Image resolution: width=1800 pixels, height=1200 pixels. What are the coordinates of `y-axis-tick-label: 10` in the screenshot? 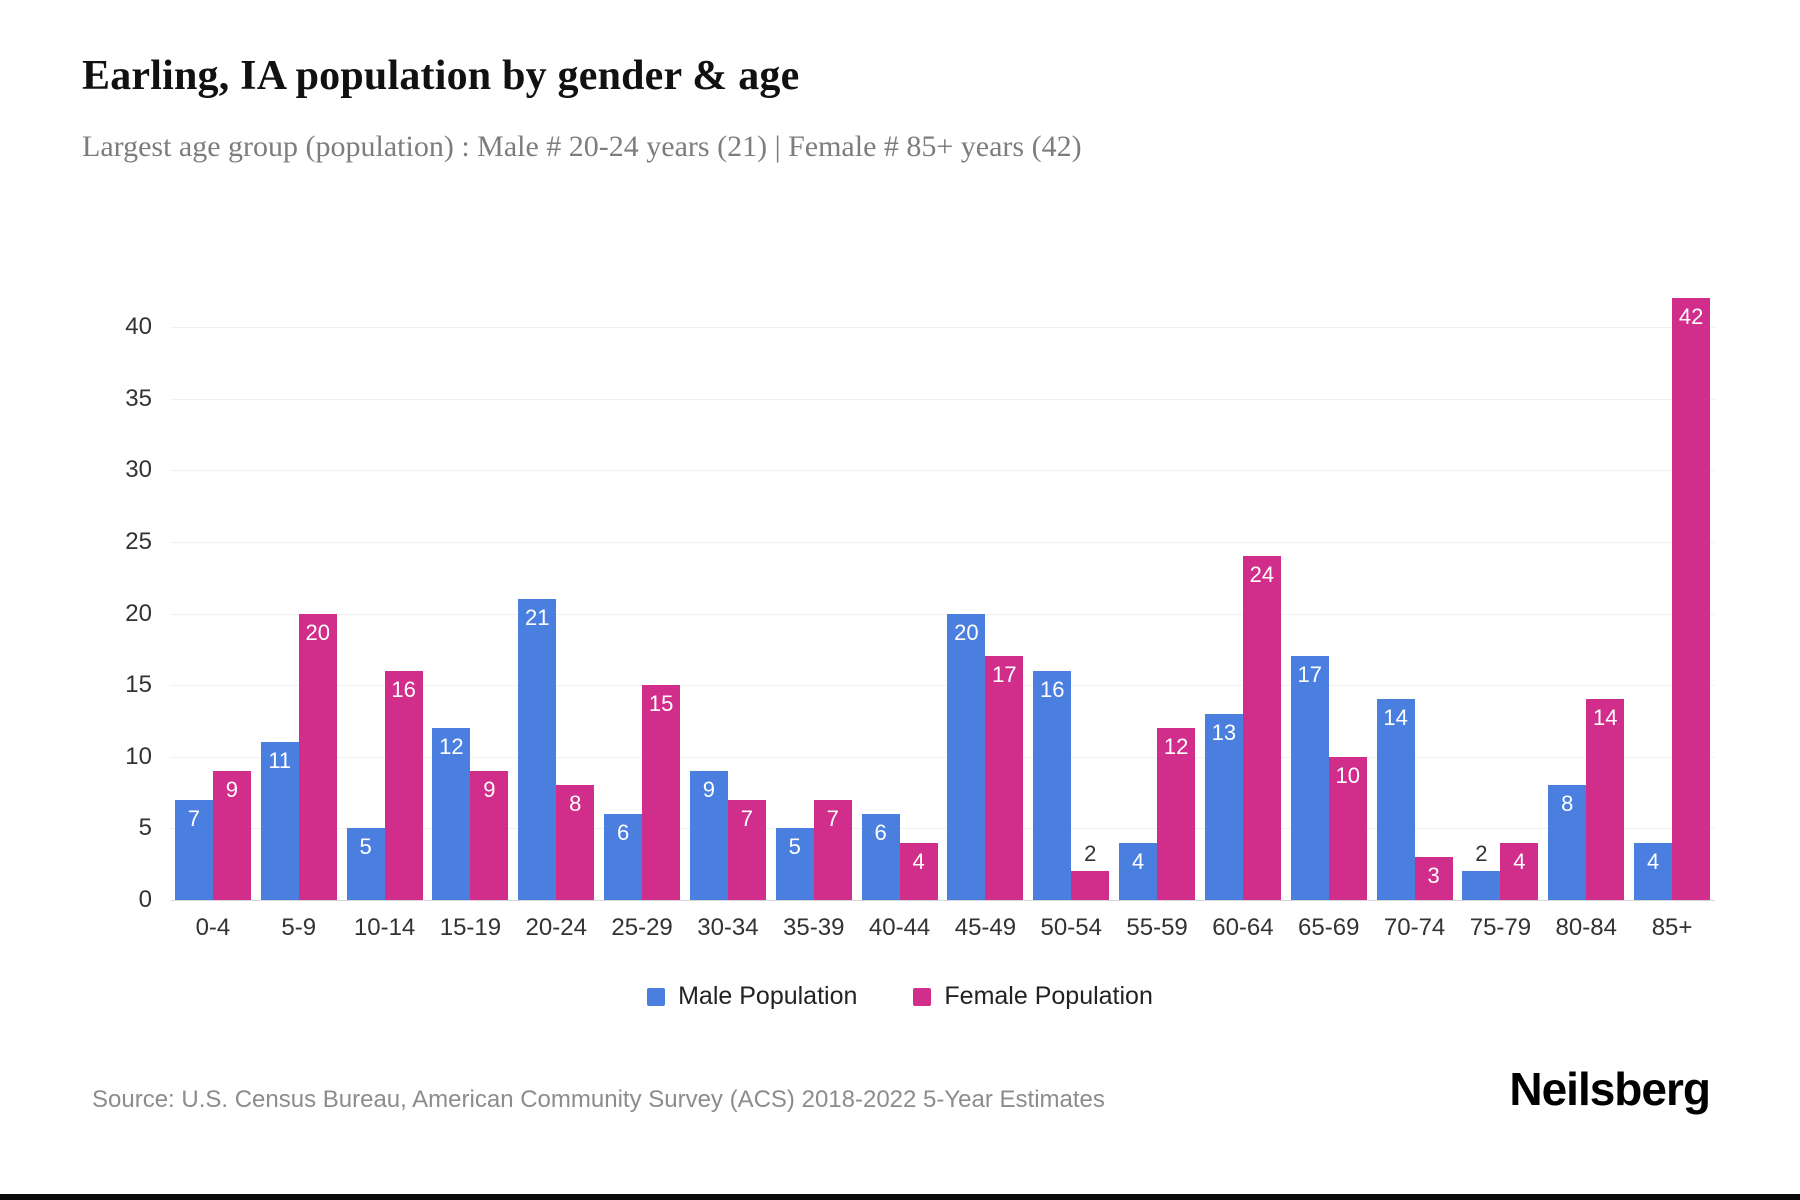 It's located at (138, 756).